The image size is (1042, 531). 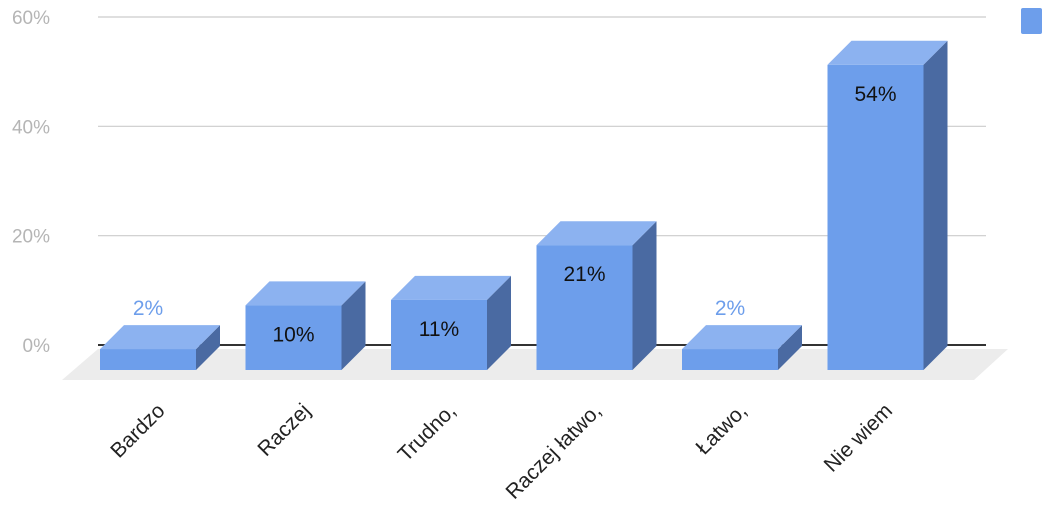 What do you see at coordinates (858, 437) in the screenshot?
I see `category-label: Nie wiem` at bounding box center [858, 437].